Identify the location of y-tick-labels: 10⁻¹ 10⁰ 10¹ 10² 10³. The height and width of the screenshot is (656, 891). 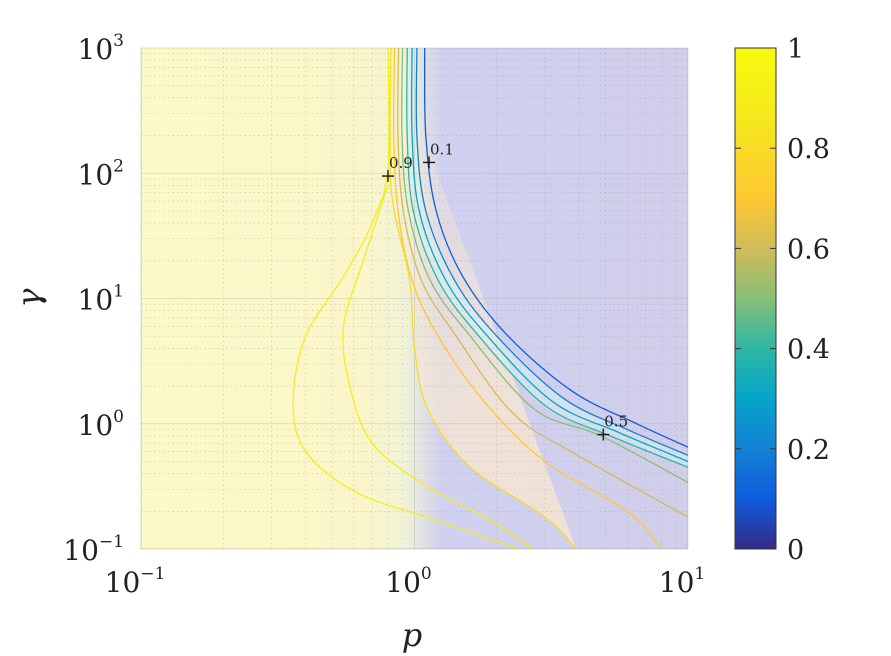
(93, 299).